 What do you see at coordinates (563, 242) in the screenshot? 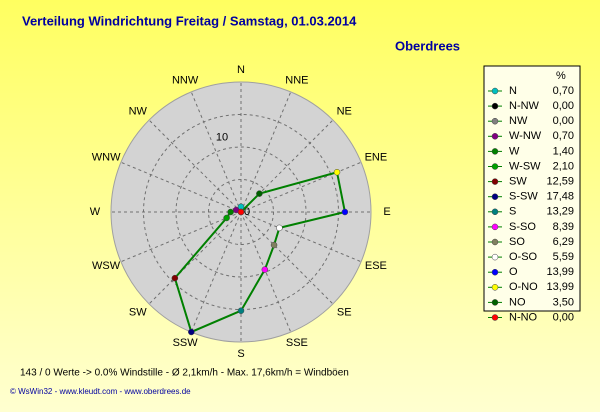
I see `legend-value: 6,29` at bounding box center [563, 242].